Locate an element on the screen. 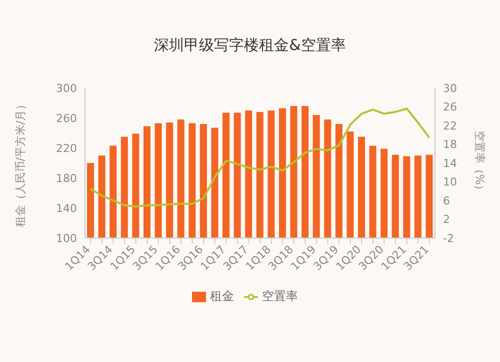 The height and width of the screenshot is (362, 500). y-tick-label: 220 is located at coordinates (66, 148).